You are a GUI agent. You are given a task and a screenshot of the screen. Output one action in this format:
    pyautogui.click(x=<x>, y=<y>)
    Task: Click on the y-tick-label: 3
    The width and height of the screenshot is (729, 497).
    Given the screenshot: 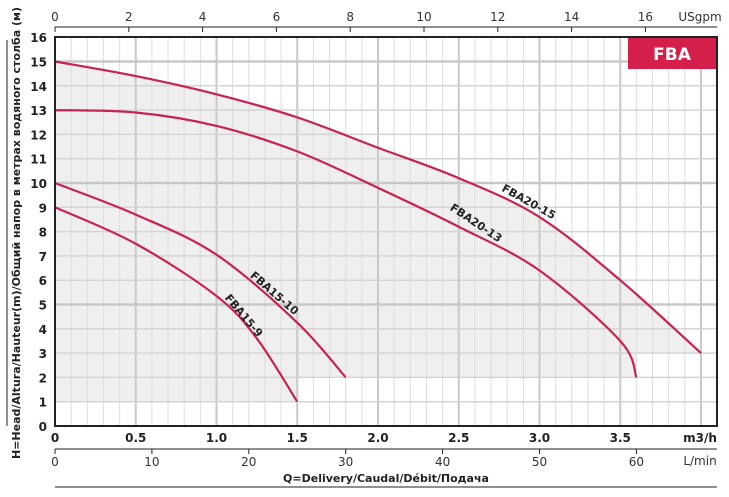 What is the action you would take?
    pyautogui.click(x=43, y=354)
    